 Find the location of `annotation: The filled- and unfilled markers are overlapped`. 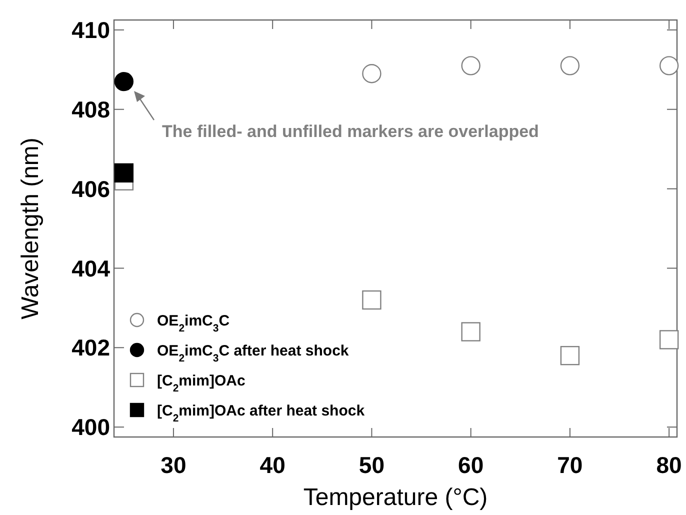

annotation: The filled- and unfilled markers are overlapped is located at coordinates (350, 131).